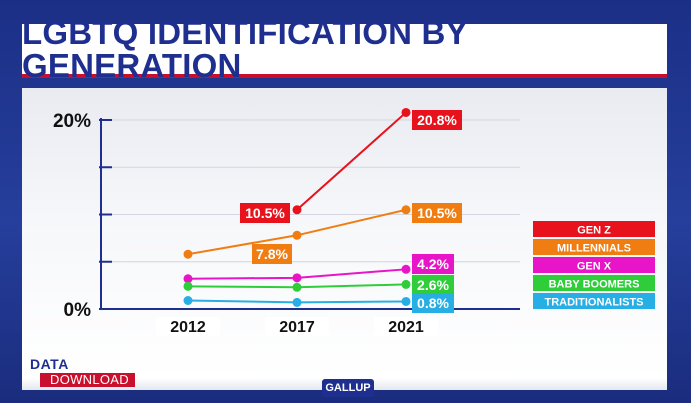  I want to click on legend-label: TRADITIONALISTS, so click(594, 303).